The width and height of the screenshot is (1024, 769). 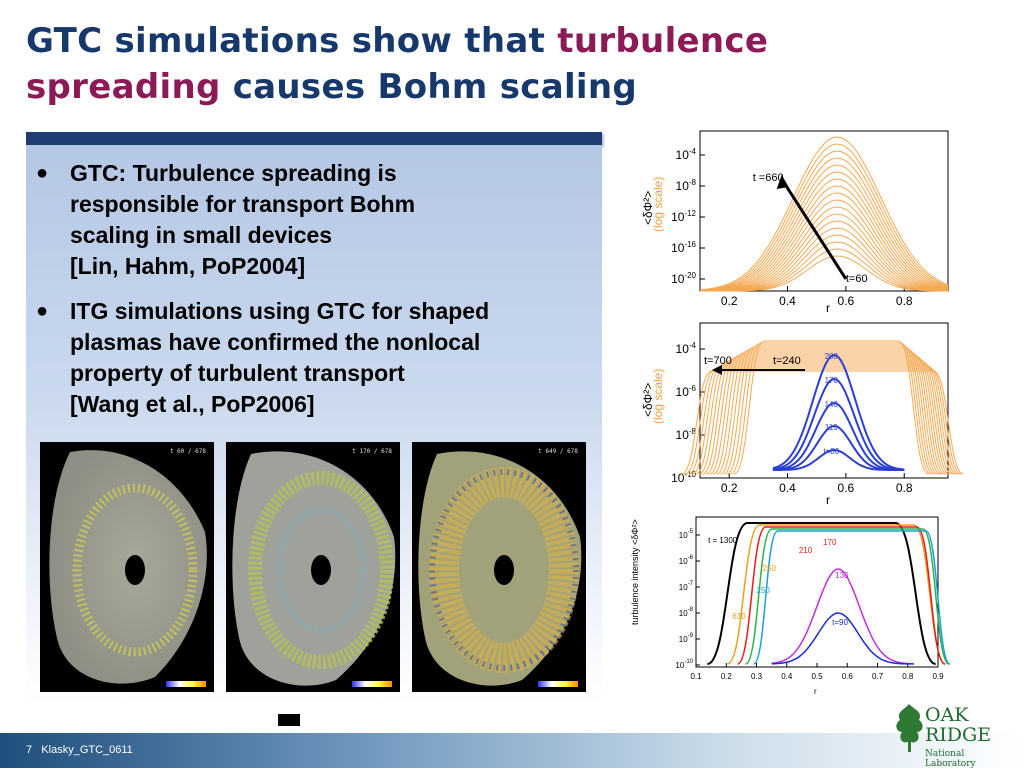 What do you see at coordinates (683, 278) in the screenshot?
I see `y-tick-label: 10⁻²⁰` at bounding box center [683, 278].